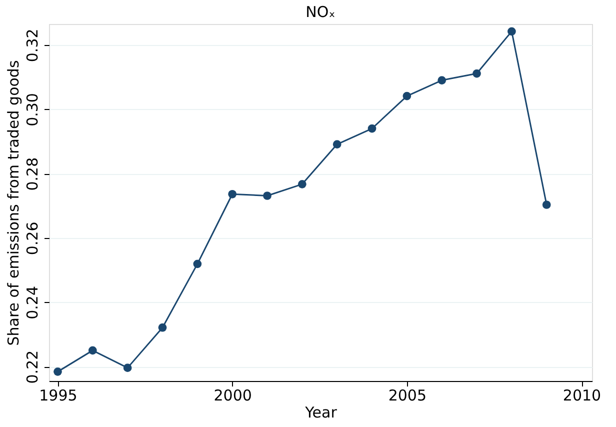 This screenshot has width=616, height=427. What do you see at coordinates (58, 395) in the screenshot?
I see `x-tick-label: 1995` at bounding box center [58, 395].